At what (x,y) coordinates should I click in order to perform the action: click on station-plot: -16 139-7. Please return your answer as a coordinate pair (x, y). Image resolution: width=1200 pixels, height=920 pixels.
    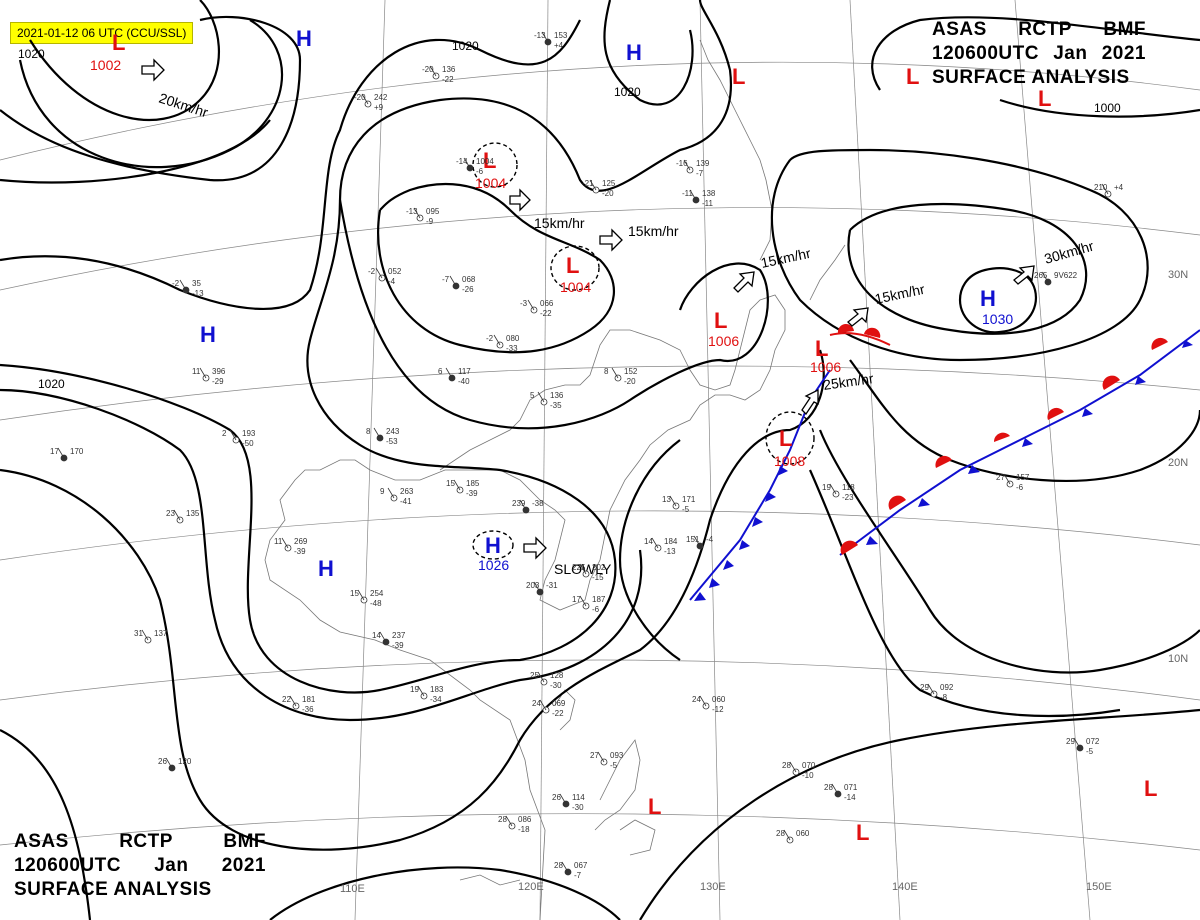
    Looking at the image, I should click on (693, 168).